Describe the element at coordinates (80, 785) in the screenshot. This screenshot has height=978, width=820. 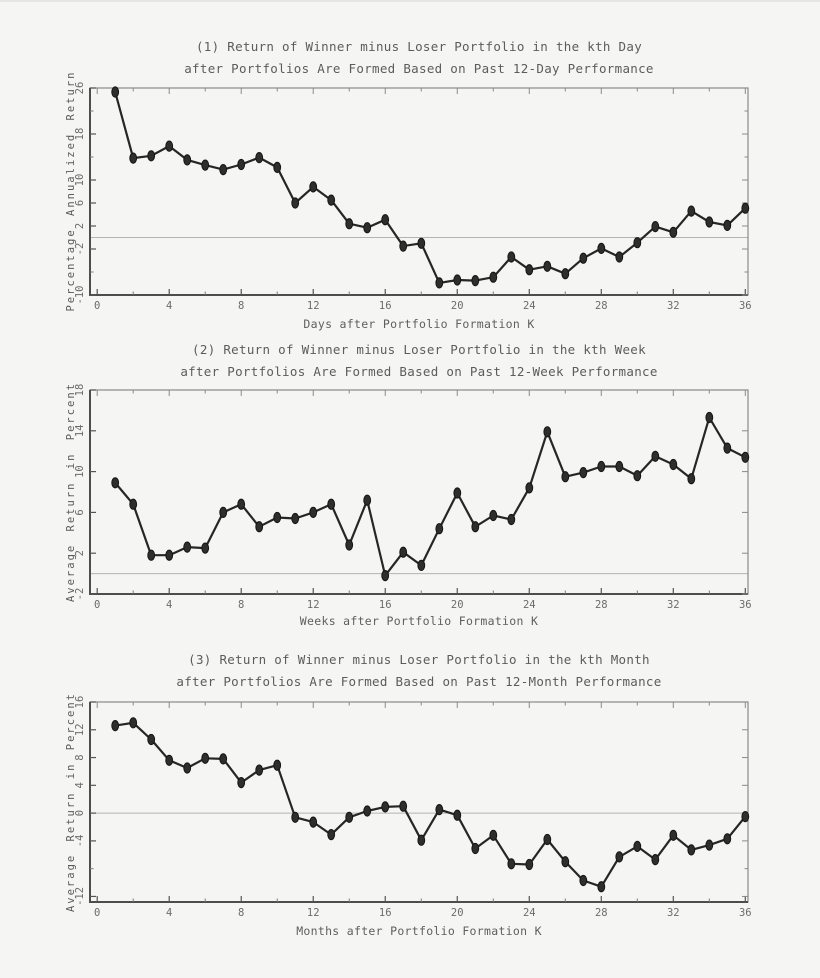
I see `y-tick-label: 4` at that location.